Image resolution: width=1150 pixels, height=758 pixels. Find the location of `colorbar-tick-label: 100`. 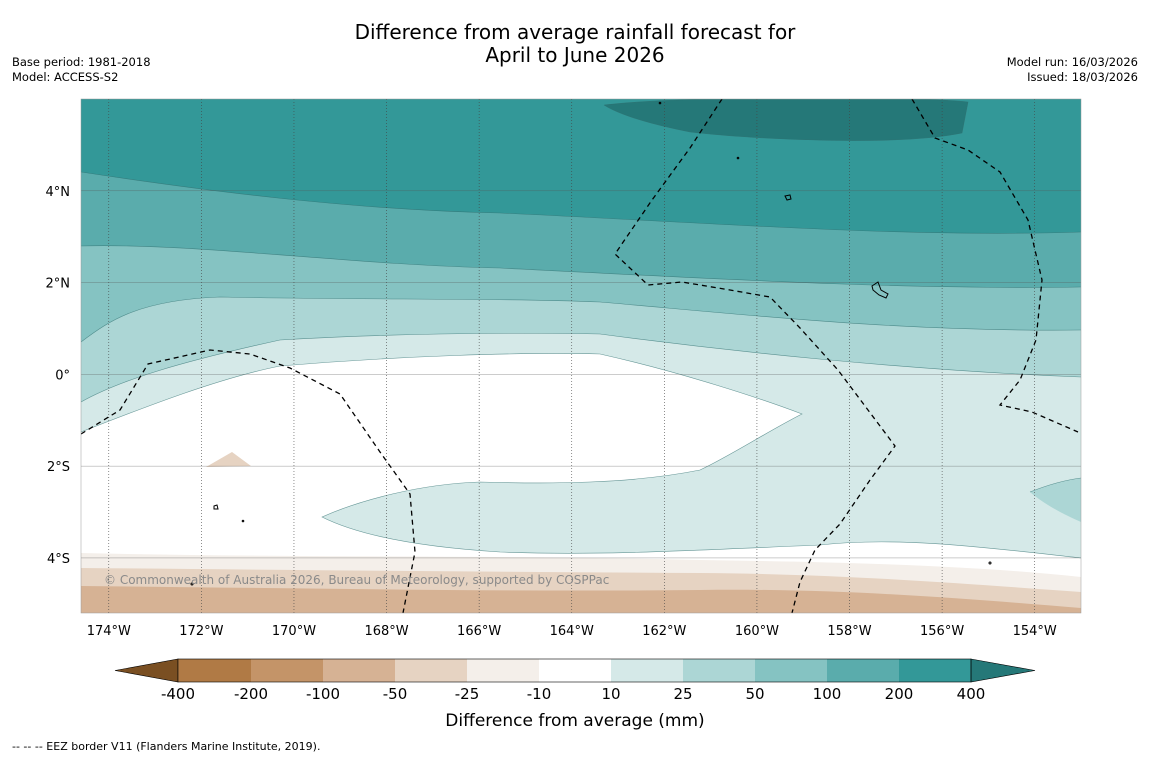

colorbar-tick-label: 100 is located at coordinates (827, 694).